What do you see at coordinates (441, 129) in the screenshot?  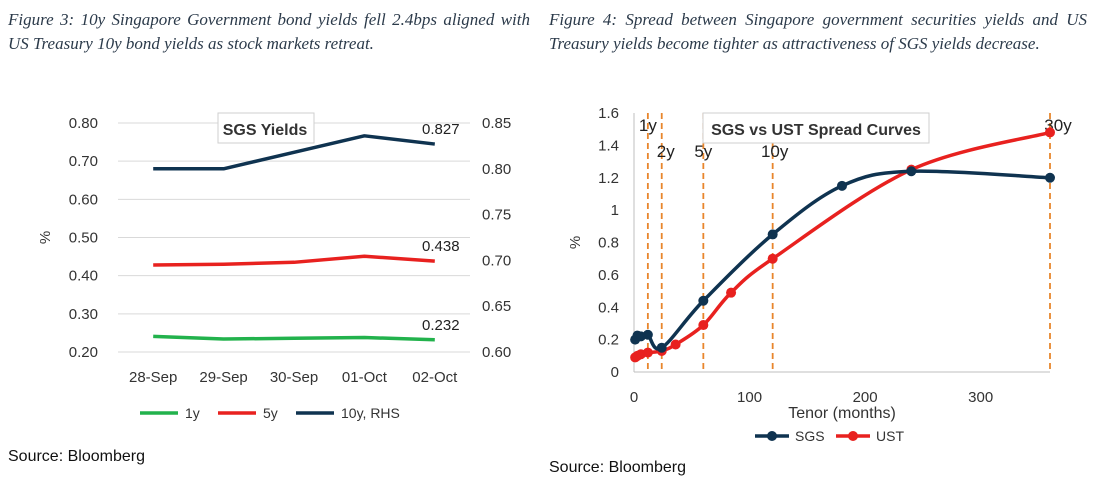 I see `end-data-label: 0.827` at bounding box center [441, 129].